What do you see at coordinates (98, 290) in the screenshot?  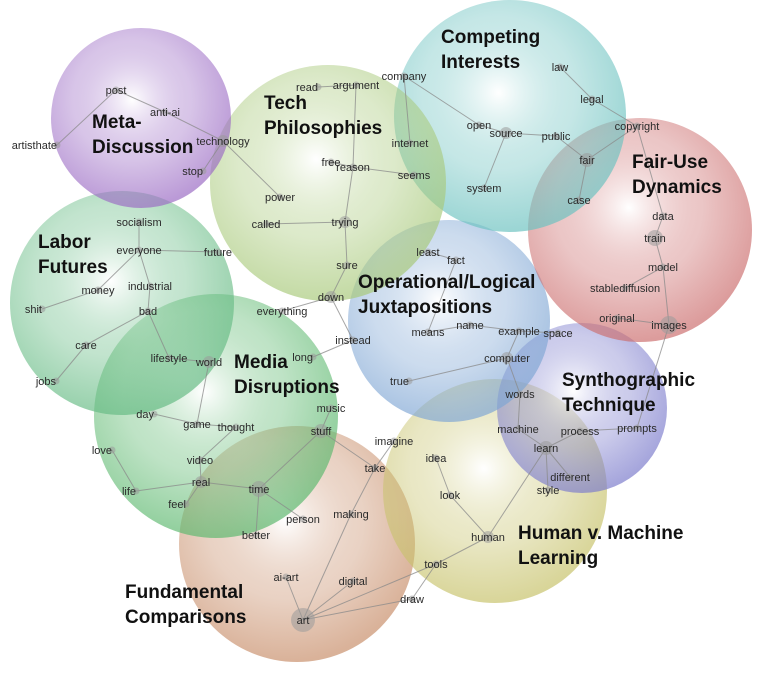 I see `node-money` at bounding box center [98, 290].